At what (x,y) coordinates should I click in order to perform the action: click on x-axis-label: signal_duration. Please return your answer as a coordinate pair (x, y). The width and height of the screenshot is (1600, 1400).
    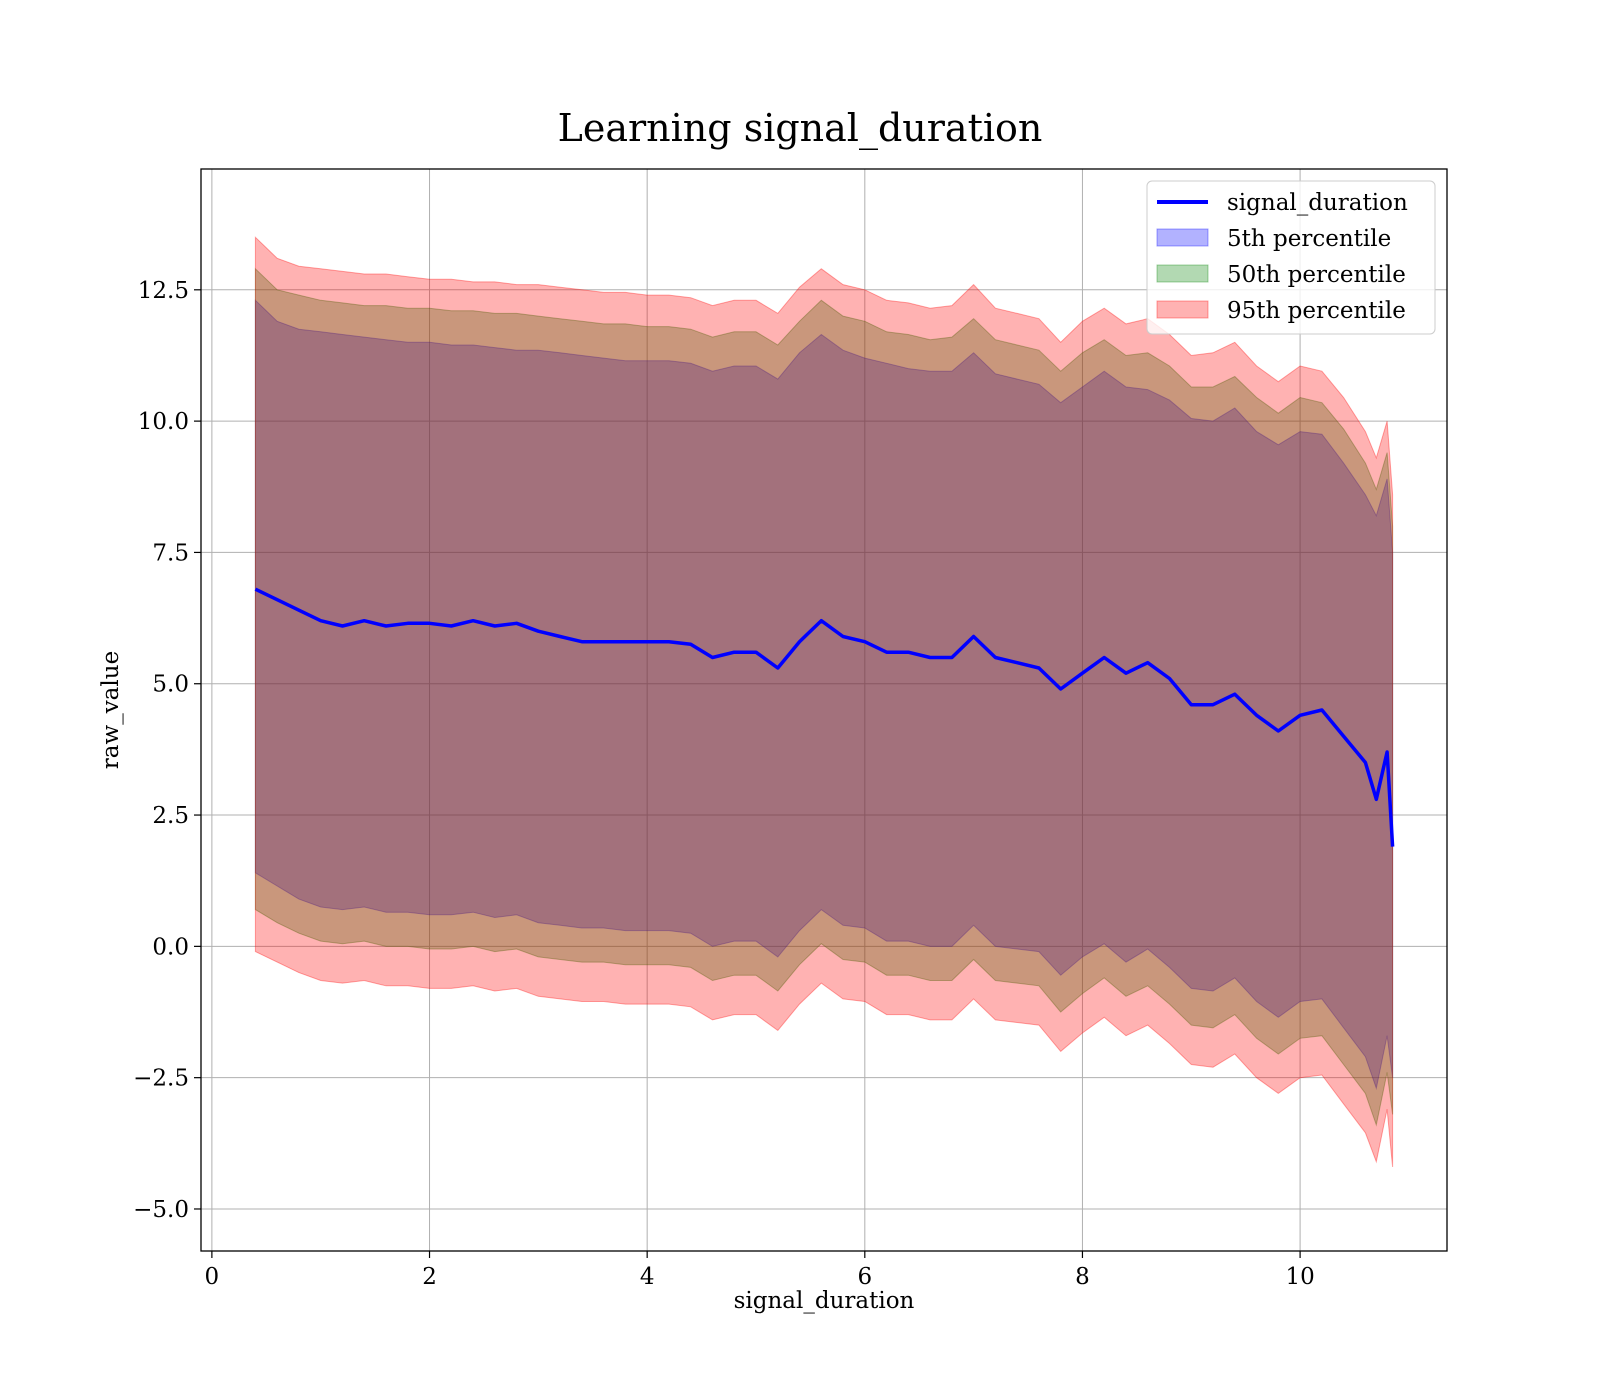
    Looking at the image, I should click on (824, 1301).